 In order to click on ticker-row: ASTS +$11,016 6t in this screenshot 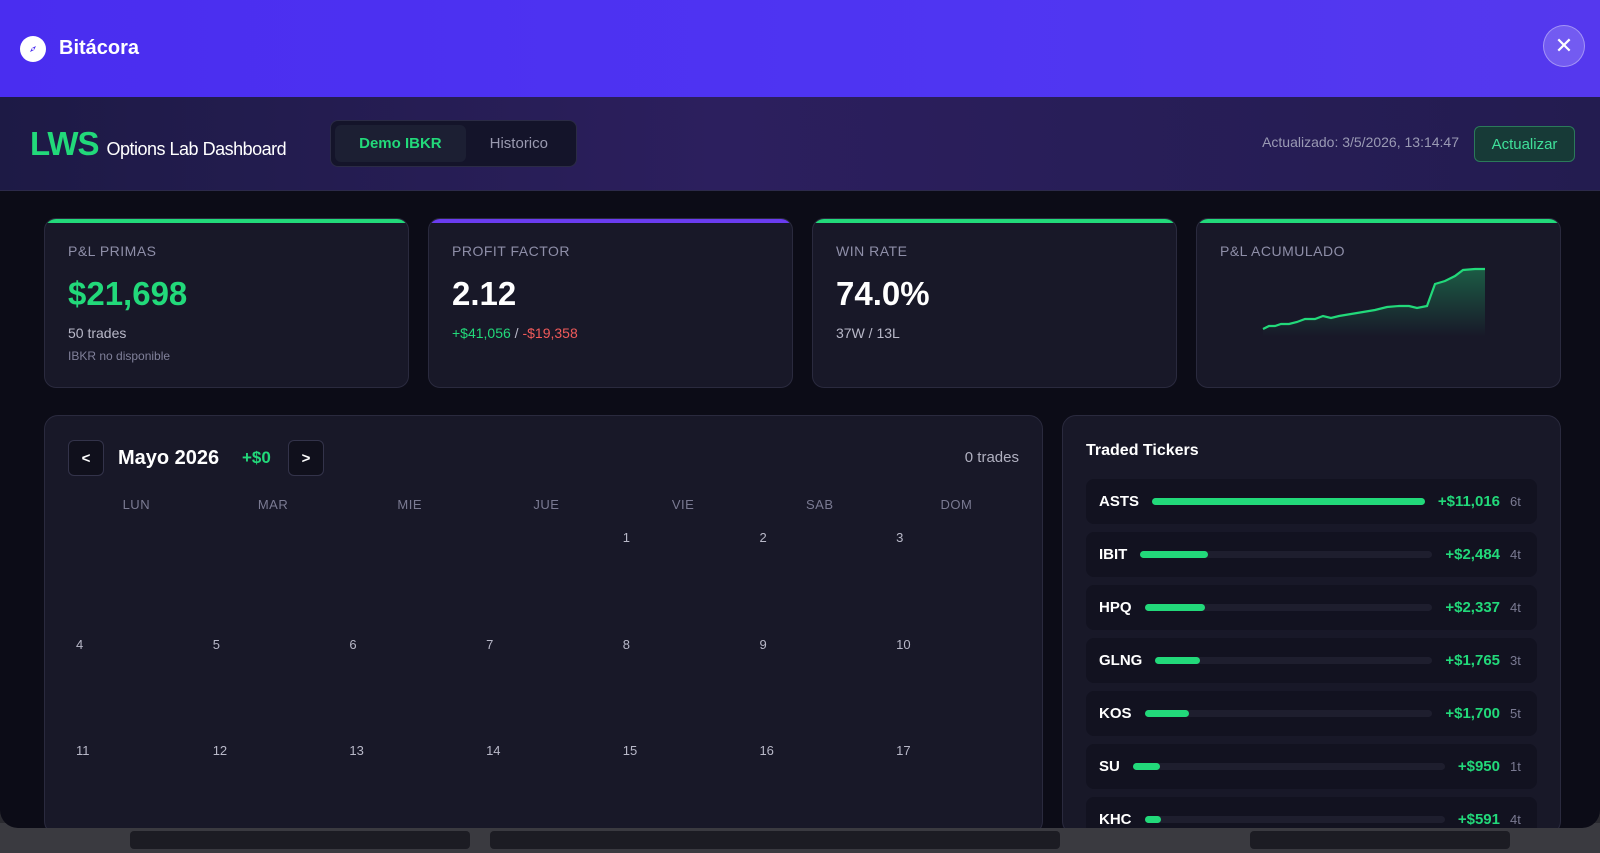, I will do `click(1311, 501)`.